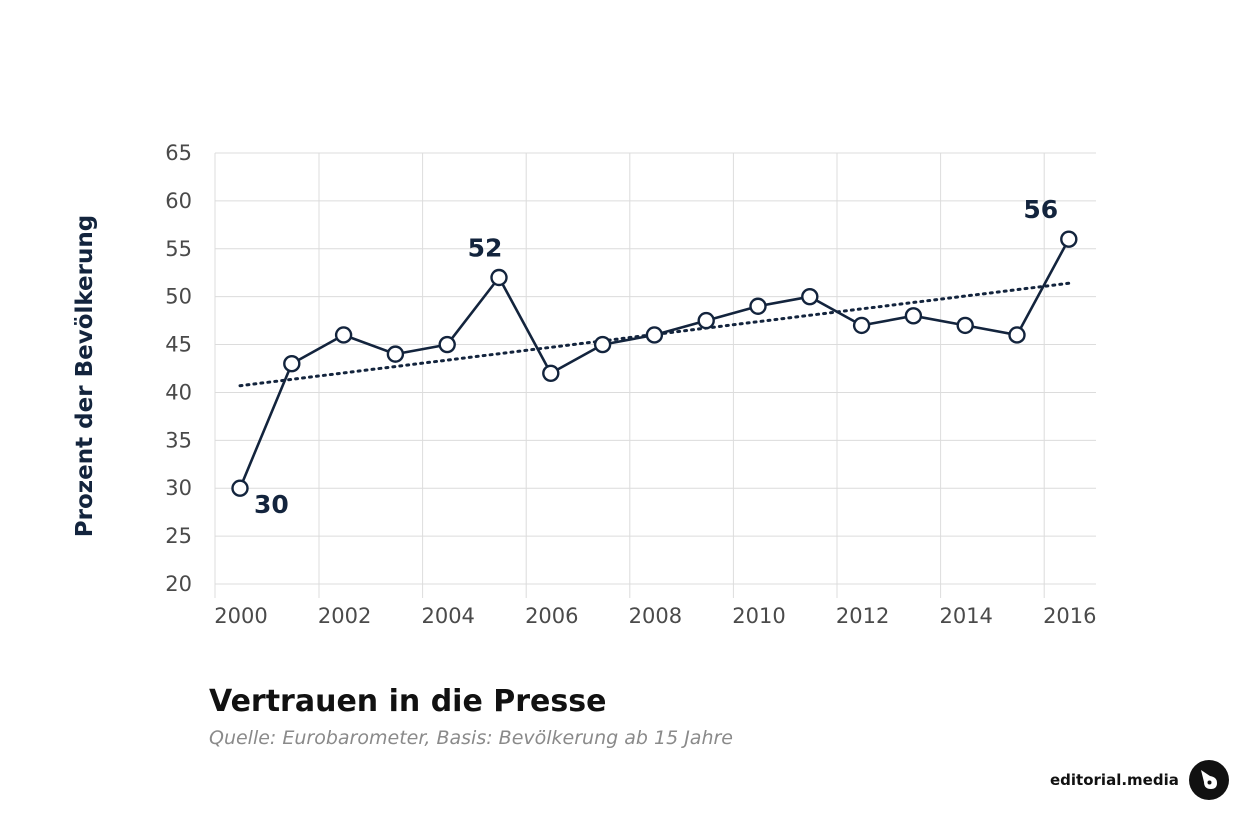  I want to click on x-tick-label: 2002, so click(344, 616).